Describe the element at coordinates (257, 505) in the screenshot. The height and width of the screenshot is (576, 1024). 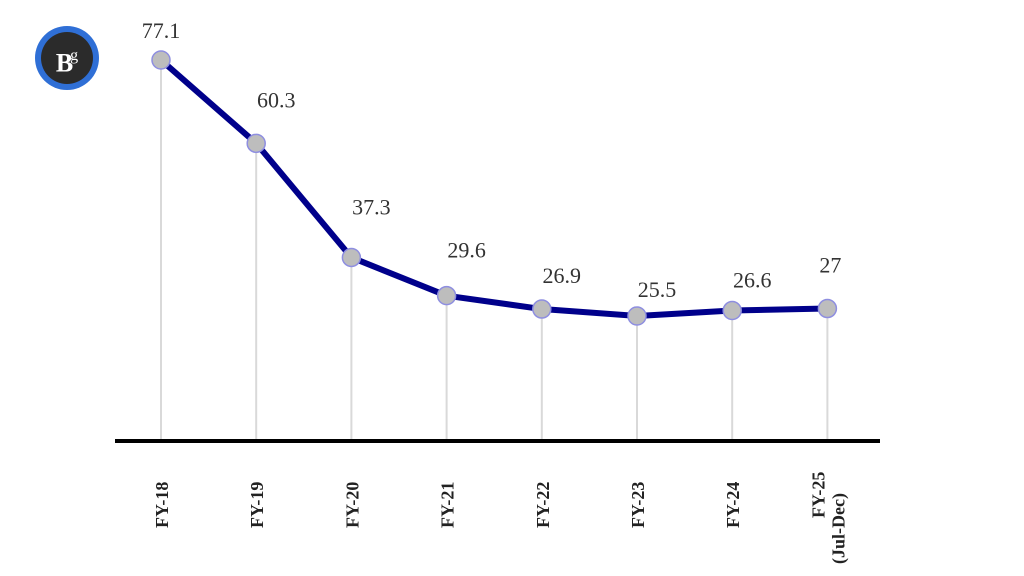
I see `x-axis-tick-label: FY-19` at that location.